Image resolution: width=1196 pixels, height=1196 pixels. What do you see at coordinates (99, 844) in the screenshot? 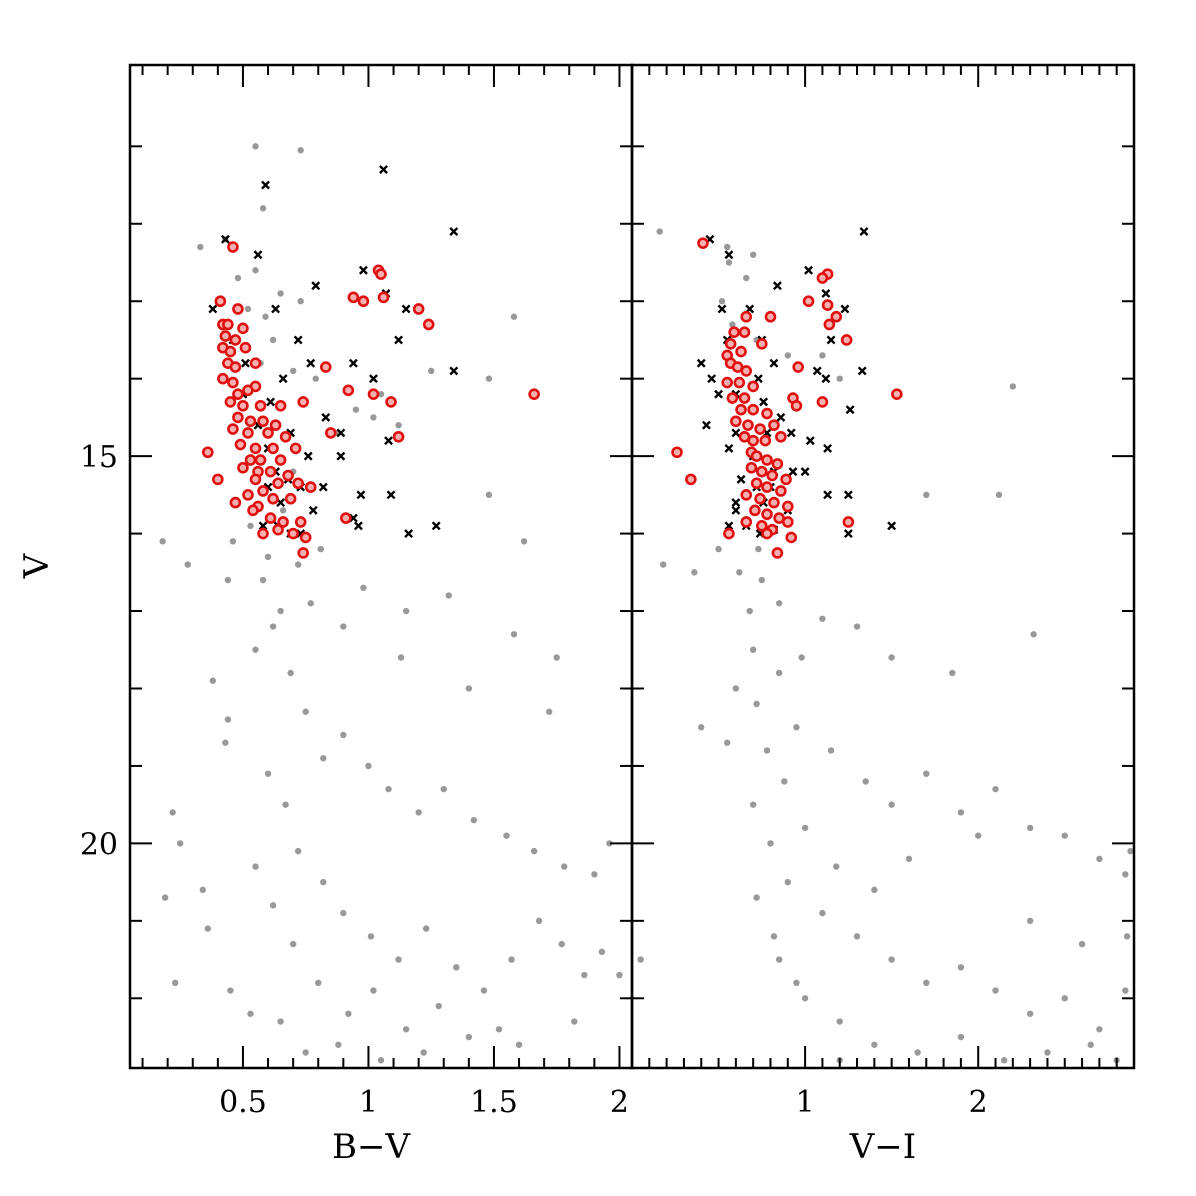
I see `left-y-tick-label: 20` at bounding box center [99, 844].